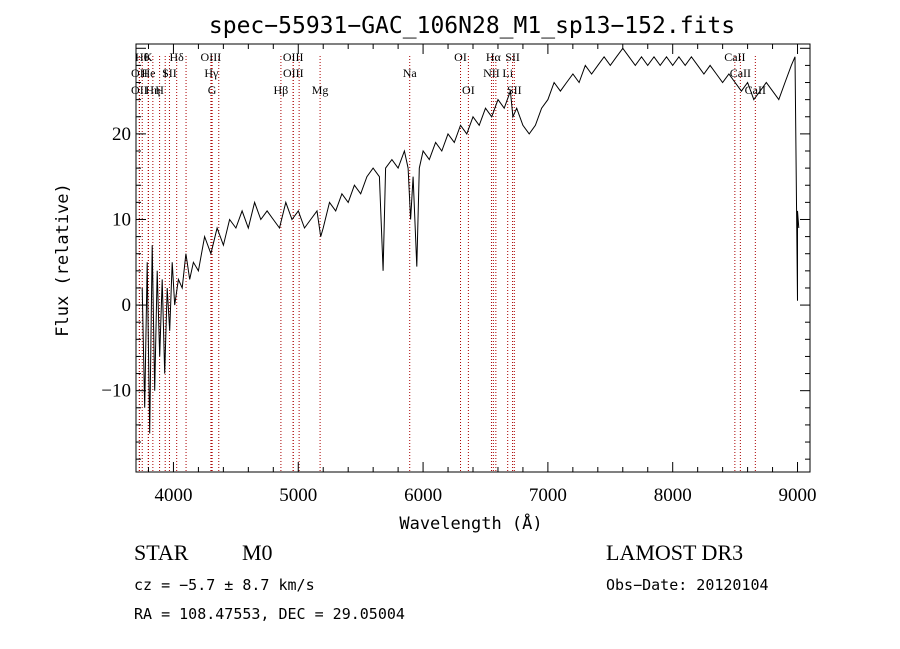  Describe the element at coordinates (161, 552) in the screenshot. I see `object-class: STAR` at that location.